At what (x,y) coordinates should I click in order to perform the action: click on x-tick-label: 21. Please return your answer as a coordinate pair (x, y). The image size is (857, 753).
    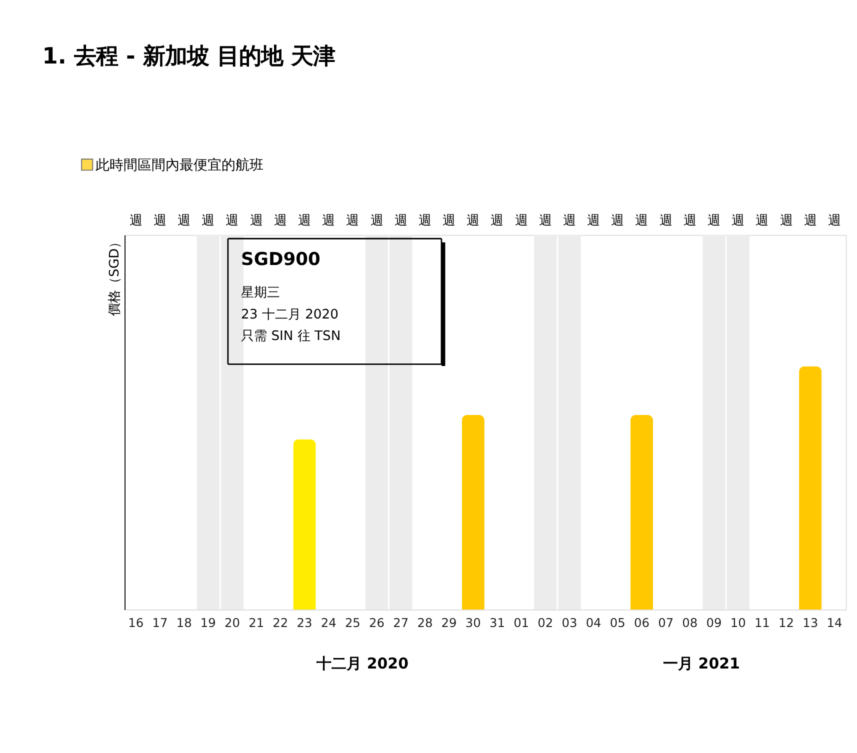
    Looking at the image, I should click on (256, 623).